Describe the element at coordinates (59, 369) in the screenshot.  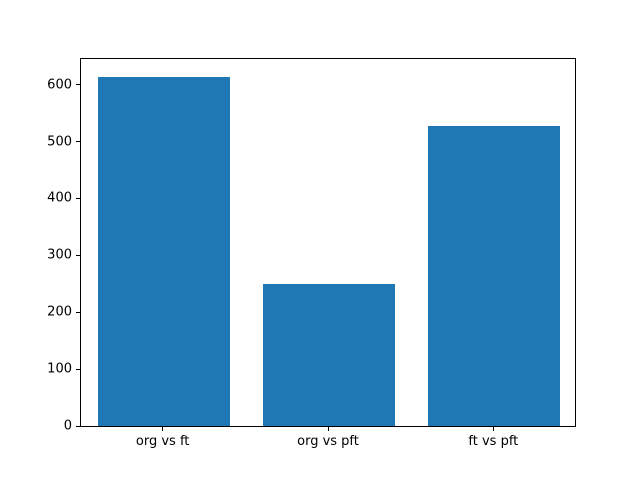
I see `y-tick-label: 100` at that location.